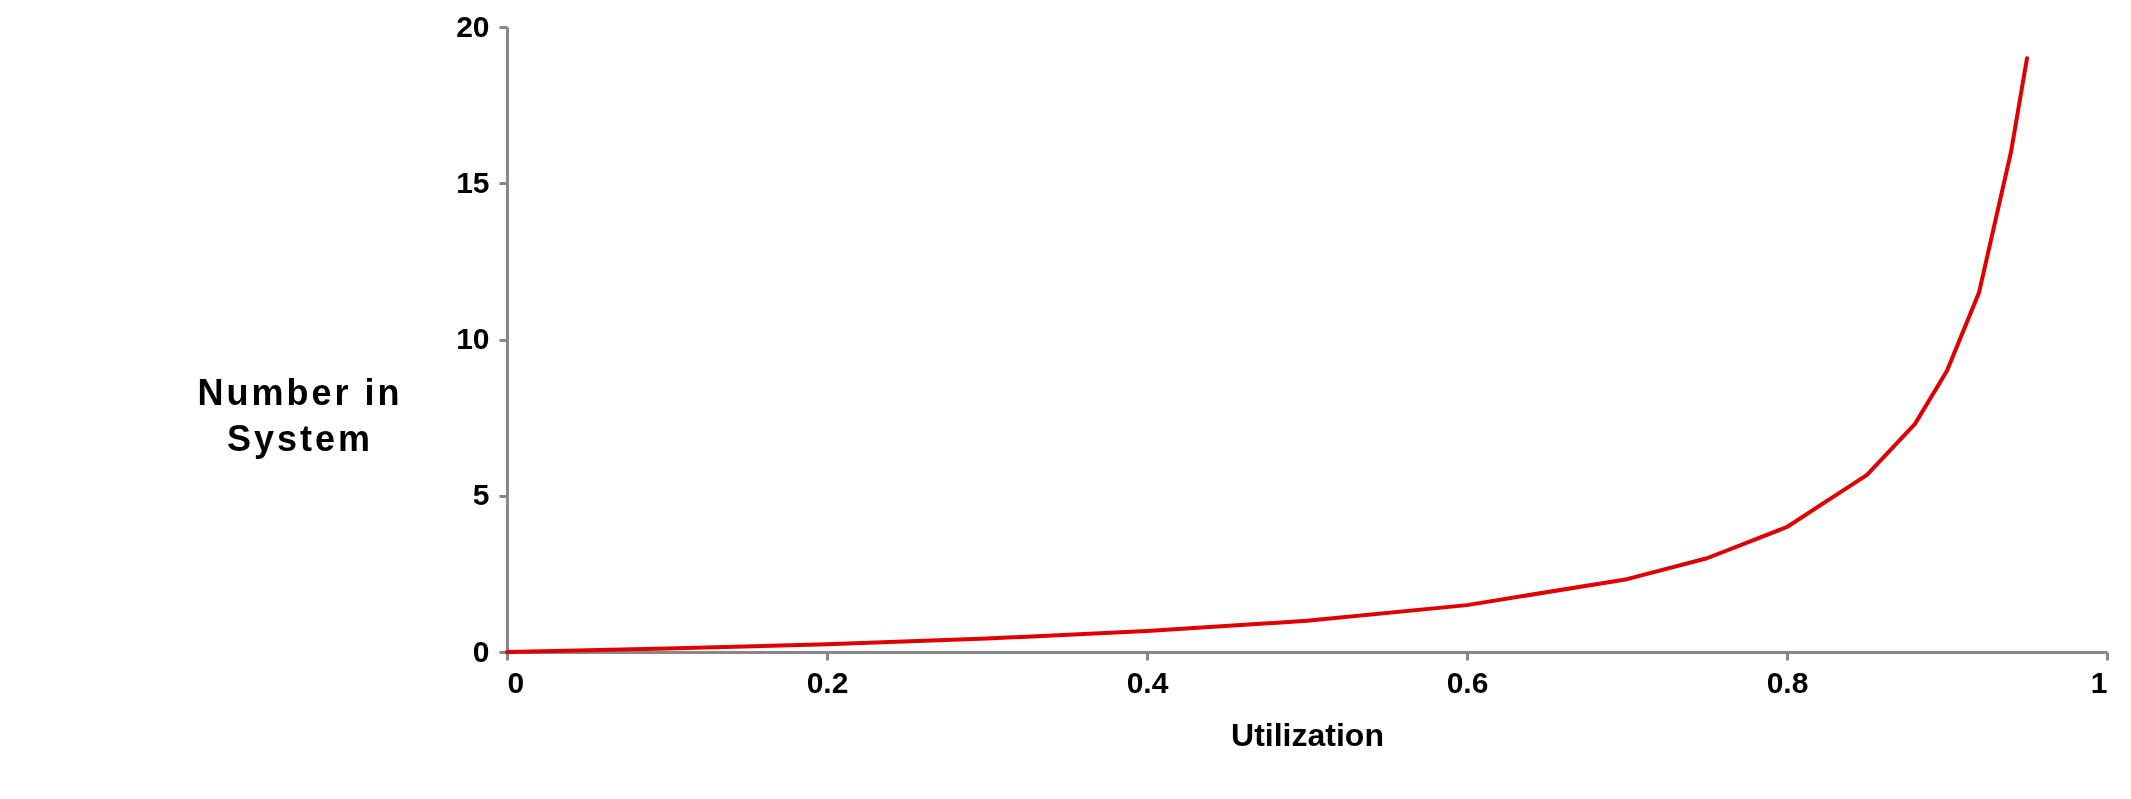 This screenshot has width=2131, height=799. What do you see at coordinates (473, 26) in the screenshot?
I see `y-tick-label: 20` at bounding box center [473, 26].